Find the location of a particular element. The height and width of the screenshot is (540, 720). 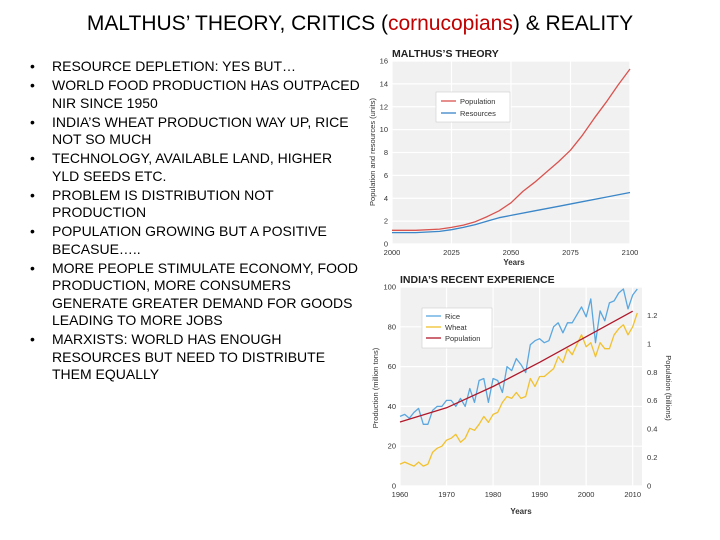

y-axis-label: Production (million tons) is located at coordinates (375, 387).